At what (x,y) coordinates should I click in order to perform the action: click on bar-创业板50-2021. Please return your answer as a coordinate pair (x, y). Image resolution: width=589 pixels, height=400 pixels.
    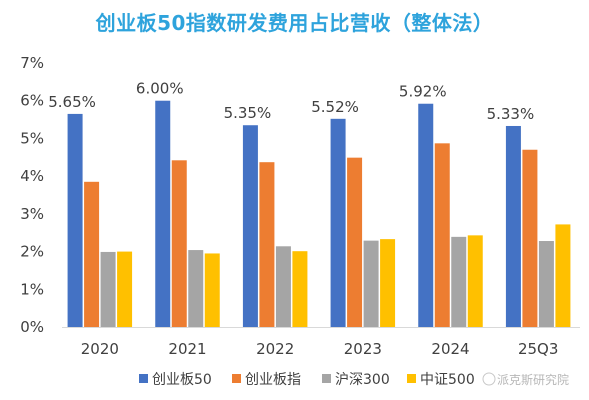
    Looking at the image, I should click on (163, 213).